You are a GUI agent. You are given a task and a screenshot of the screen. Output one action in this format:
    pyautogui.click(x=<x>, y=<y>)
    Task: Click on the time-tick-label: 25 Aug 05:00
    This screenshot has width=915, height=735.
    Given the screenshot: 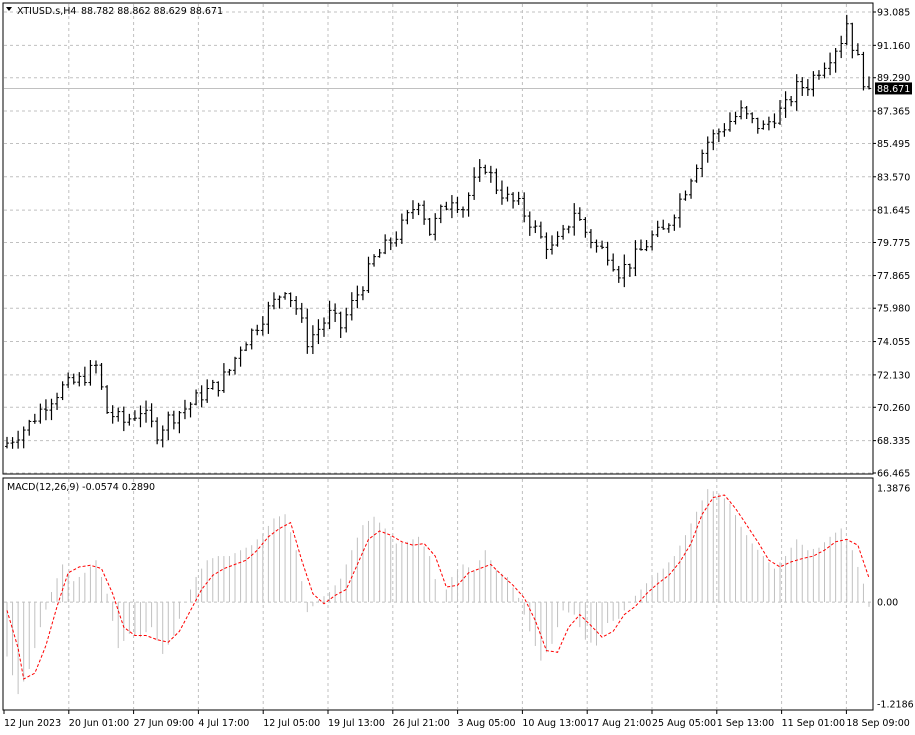 What is the action you would take?
    pyautogui.click(x=684, y=723)
    